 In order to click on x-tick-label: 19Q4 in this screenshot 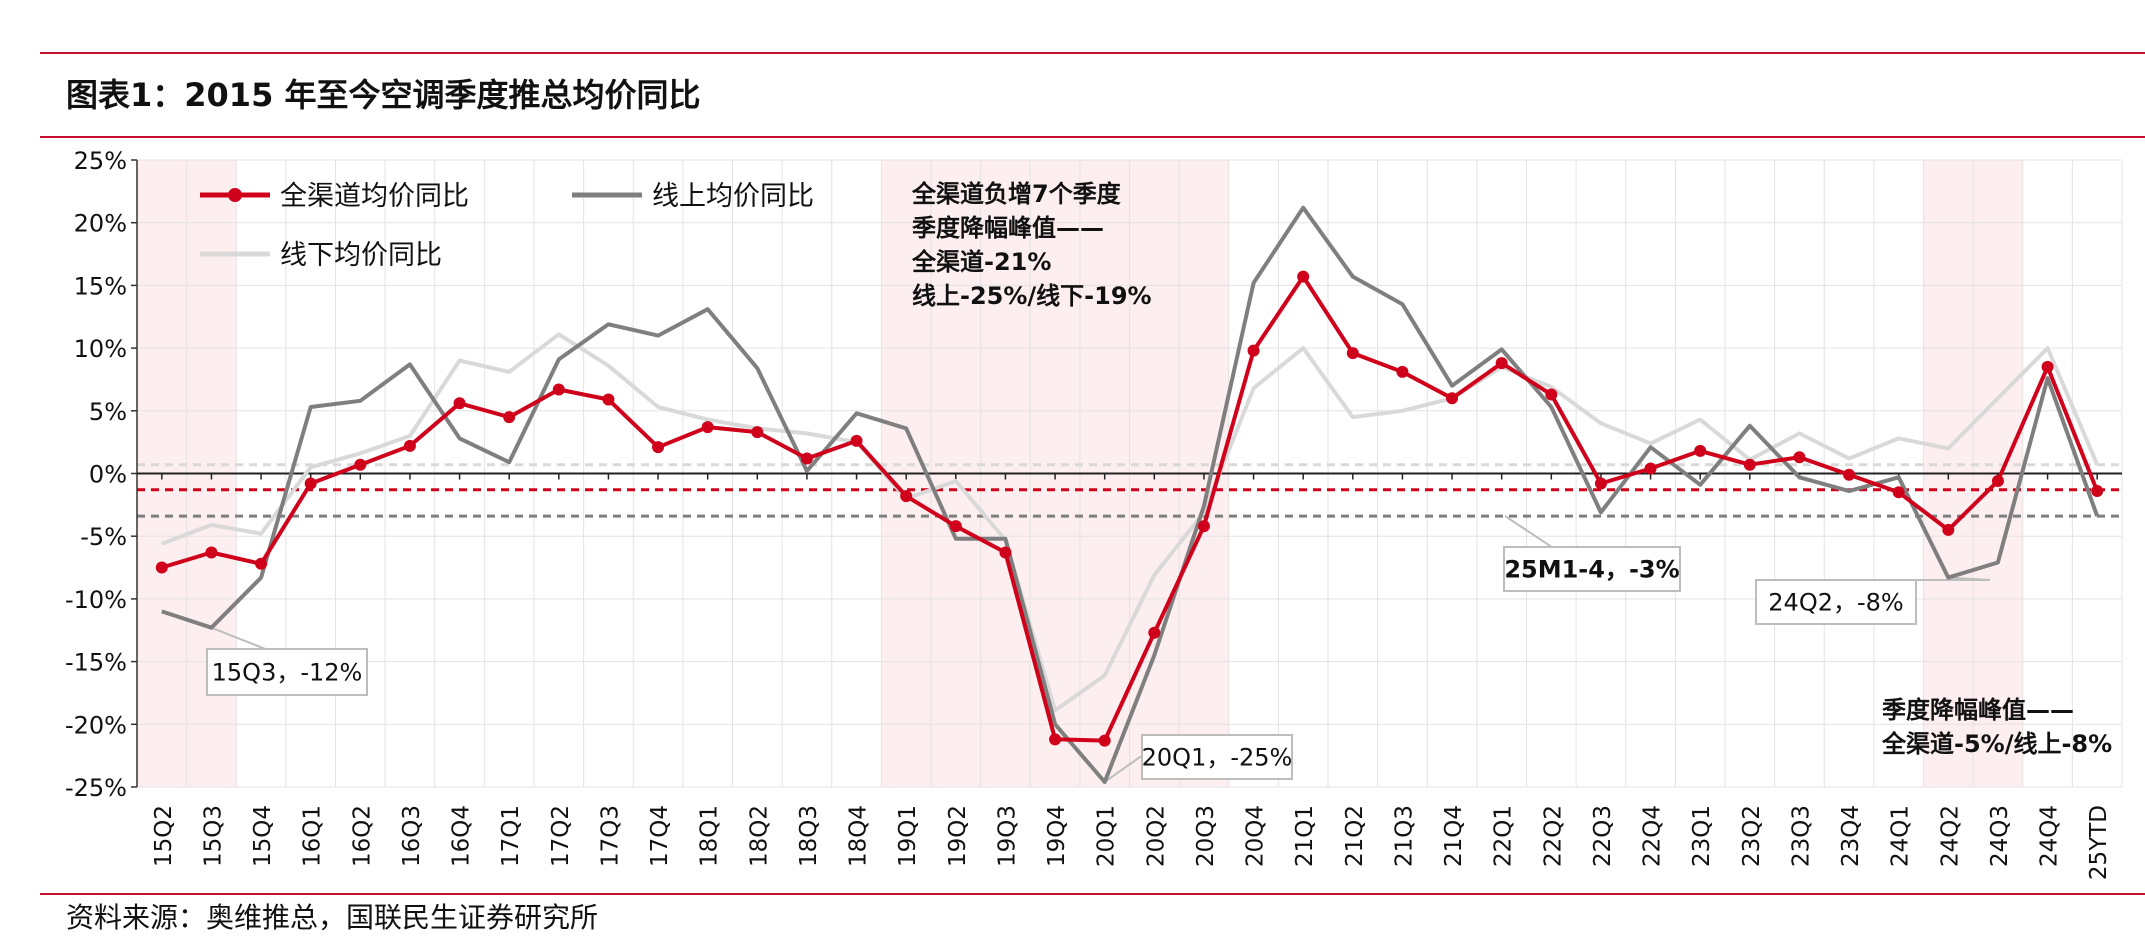, I will do `click(1057, 836)`.